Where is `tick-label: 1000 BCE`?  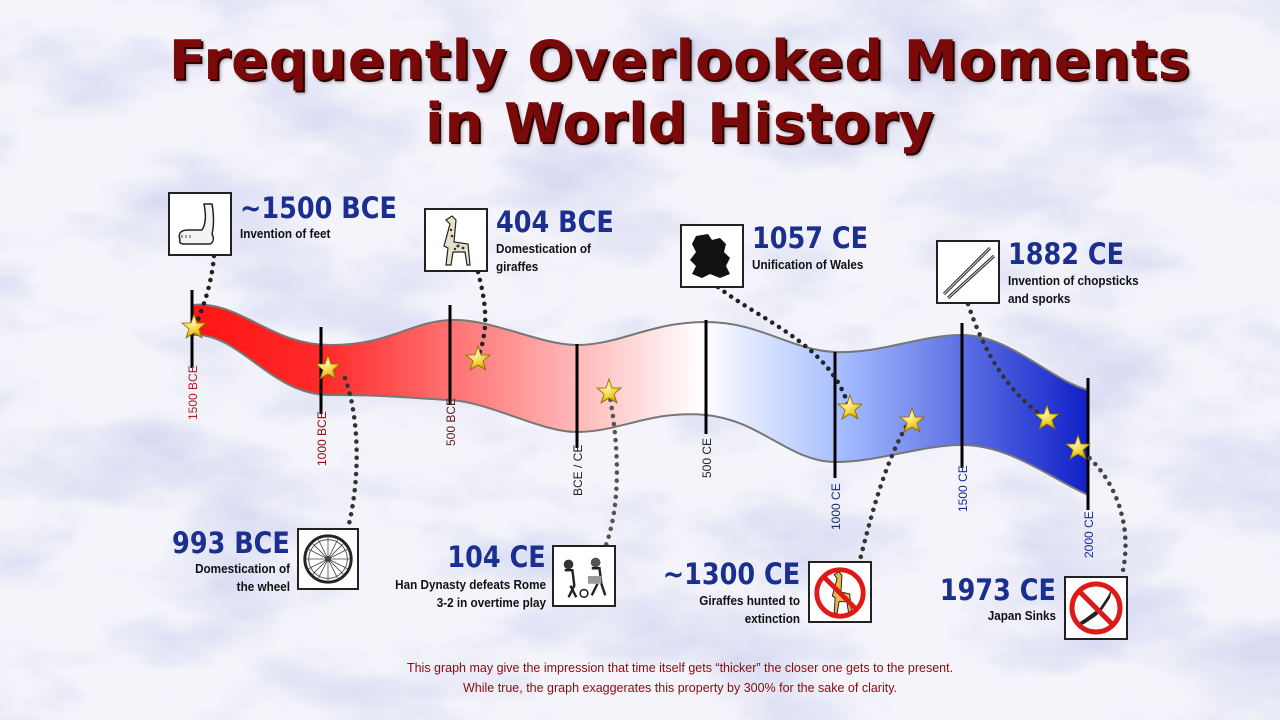
tick-label: 1000 BCE is located at coordinates (322, 438).